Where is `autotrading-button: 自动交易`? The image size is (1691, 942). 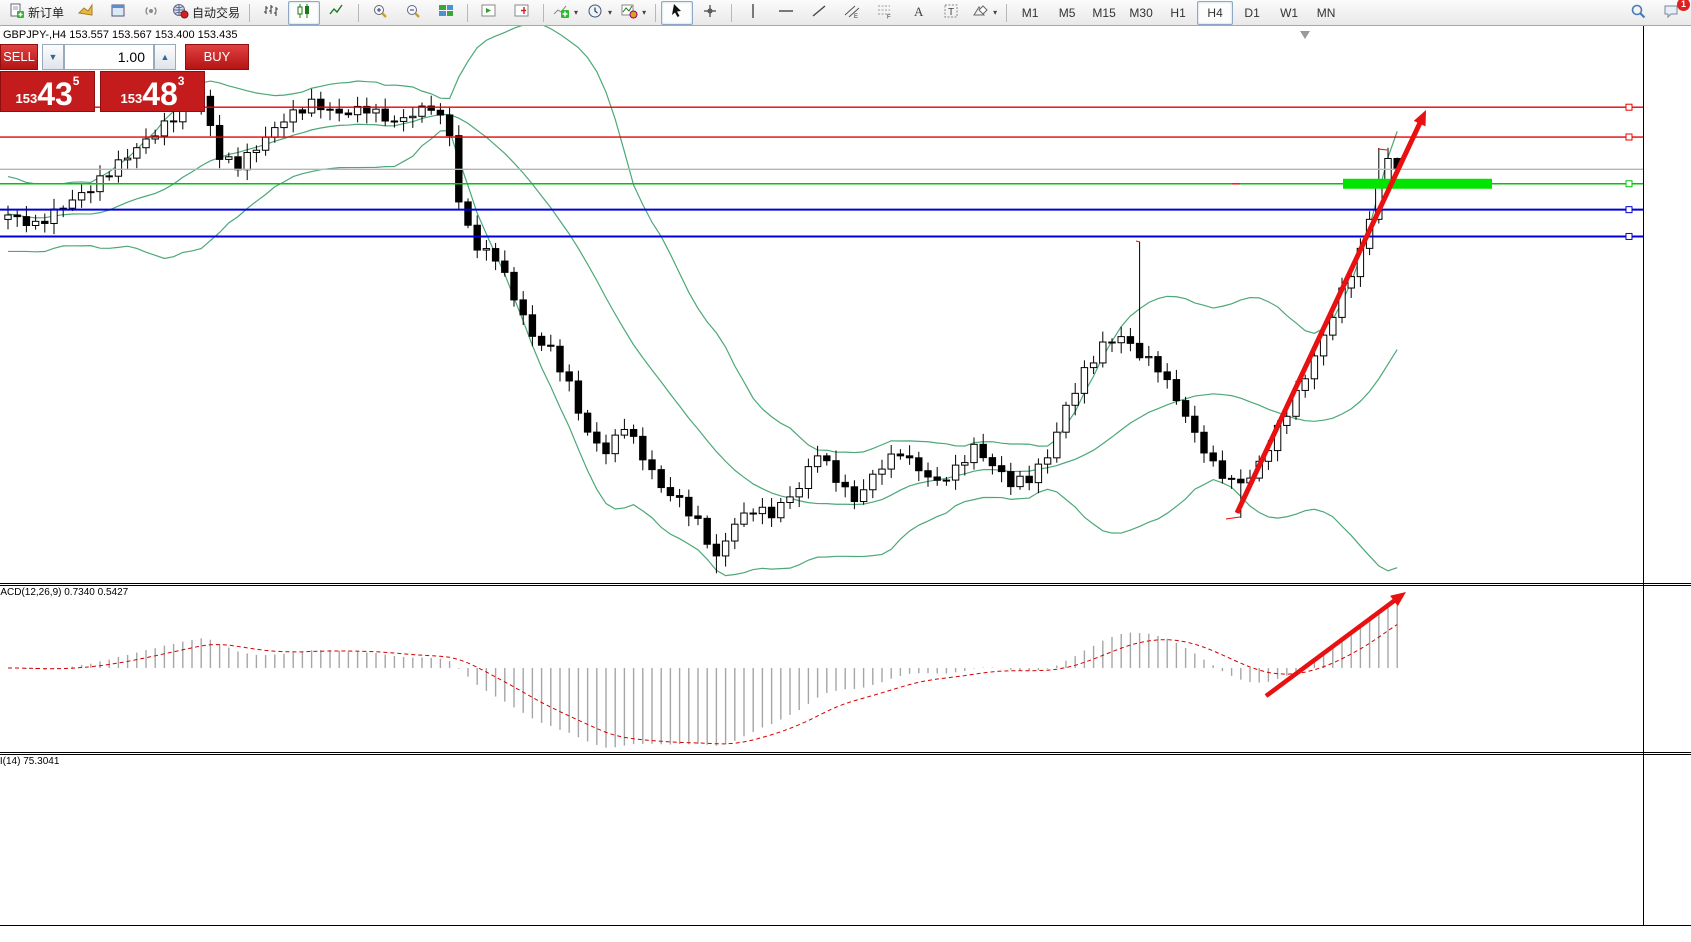 autotrading-button: 自动交易 is located at coordinates (206, 13).